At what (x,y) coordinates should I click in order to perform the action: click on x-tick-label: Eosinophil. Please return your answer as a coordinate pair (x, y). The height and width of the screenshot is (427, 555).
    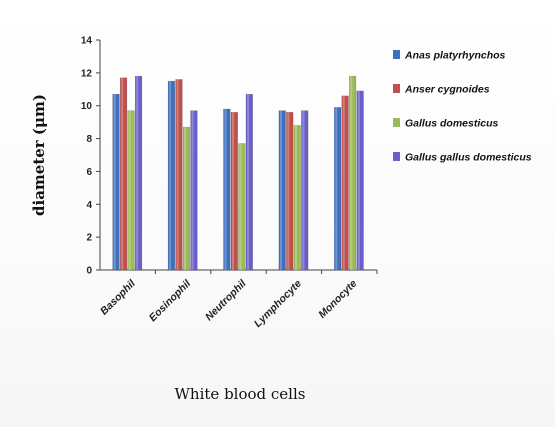
    Looking at the image, I should click on (170, 300).